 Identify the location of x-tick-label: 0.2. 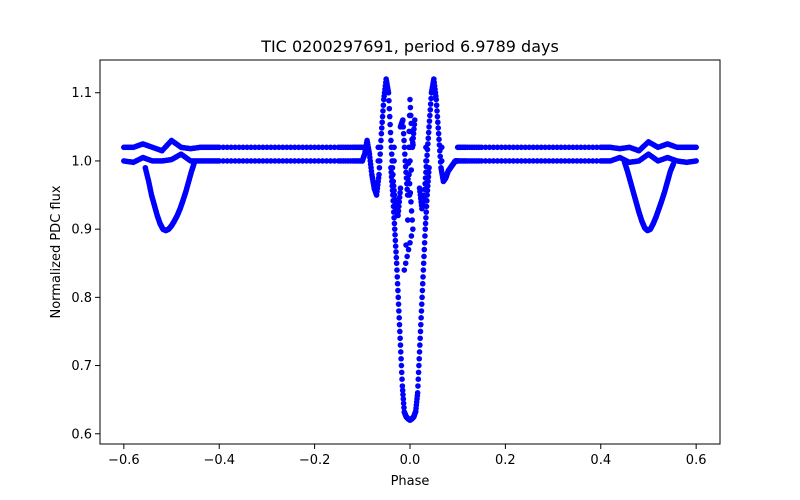
(505, 460).